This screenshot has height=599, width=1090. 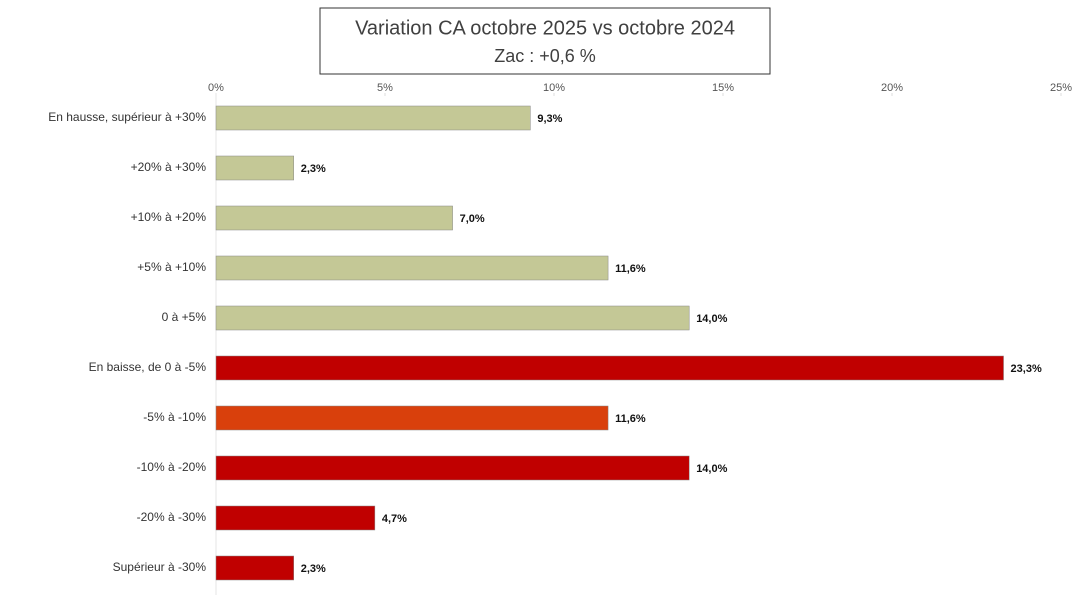 What do you see at coordinates (545, 56) in the screenshot?
I see `chart-subtitle: Zac : +0,6 %` at bounding box center [545, 56].